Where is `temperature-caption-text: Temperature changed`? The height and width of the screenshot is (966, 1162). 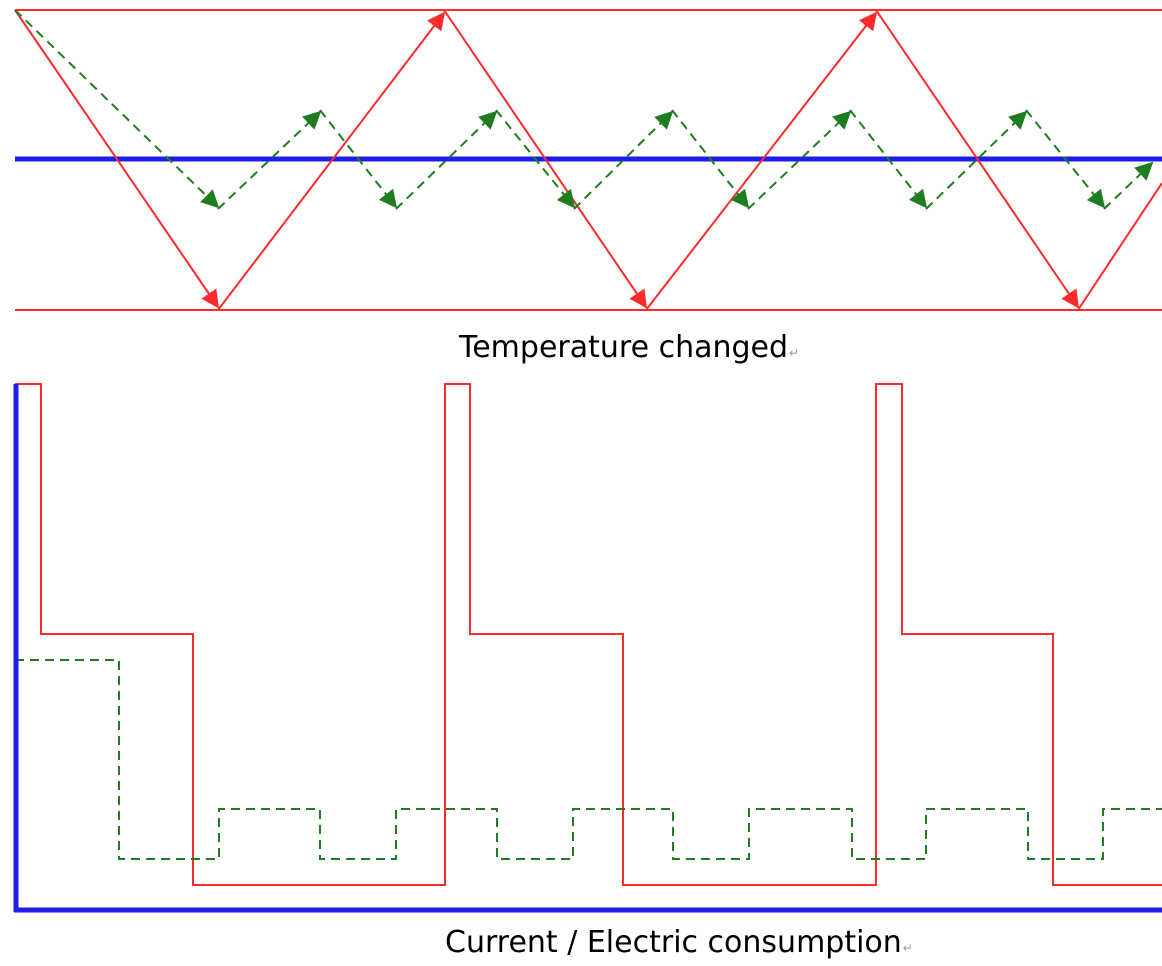 temperature-caption-text: Temperature changed is located at coordinates (624, 347).